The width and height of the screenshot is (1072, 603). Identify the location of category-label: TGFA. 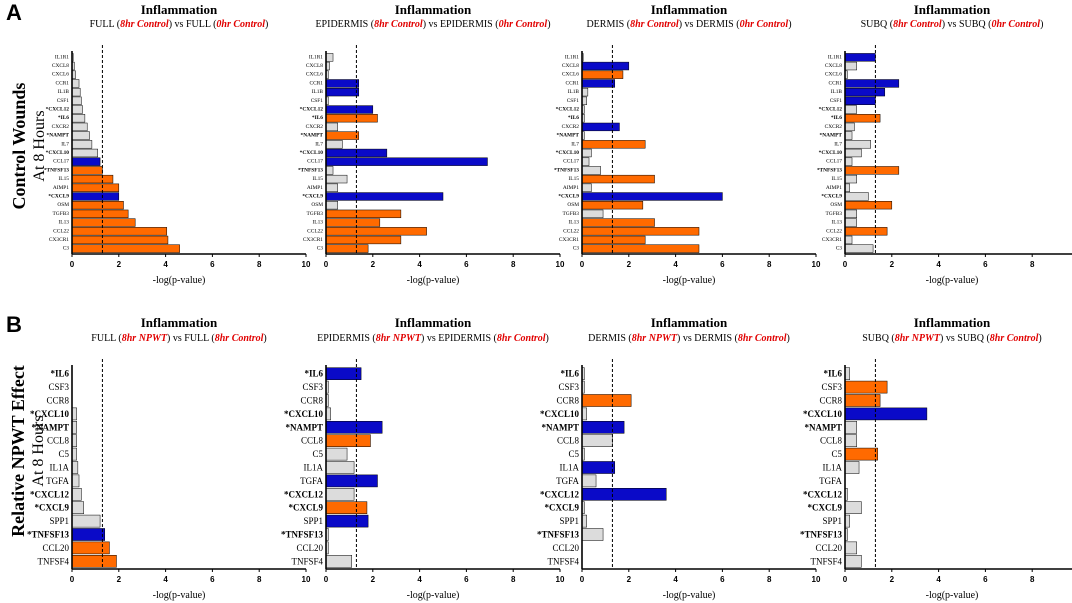
(311, 481).